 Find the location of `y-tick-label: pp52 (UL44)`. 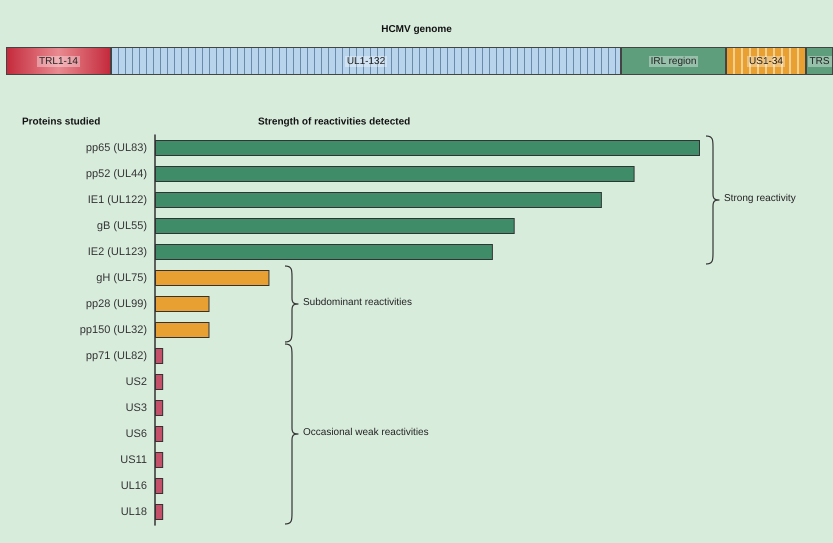

y-tick-label: pp52 (UL44) is located at coordinates (116, 174).